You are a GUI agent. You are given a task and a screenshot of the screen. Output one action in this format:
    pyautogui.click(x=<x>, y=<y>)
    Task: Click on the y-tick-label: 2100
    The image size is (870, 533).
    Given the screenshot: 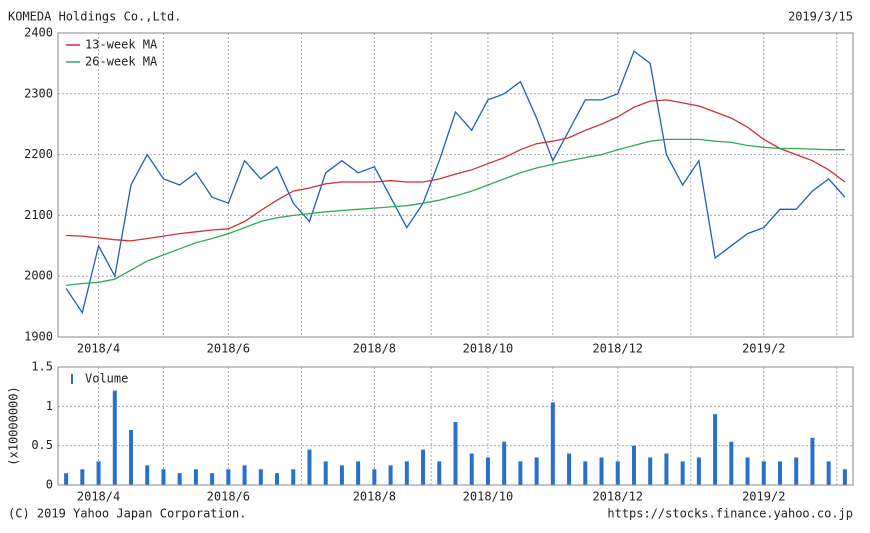 What is the action you would take?
    pyautogui.click(x=38, y=215)
    